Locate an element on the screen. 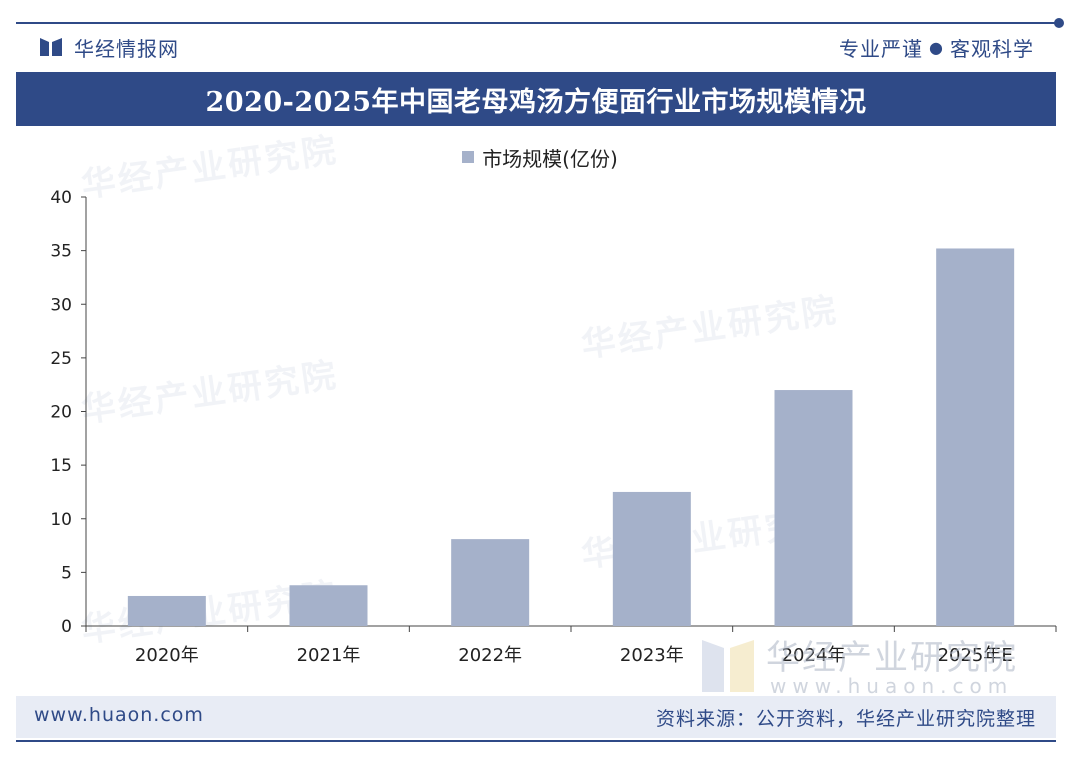 The height and width of the screenshot is (761, 1080). y-tick-label: 10 is located at coordinates (61, 520).